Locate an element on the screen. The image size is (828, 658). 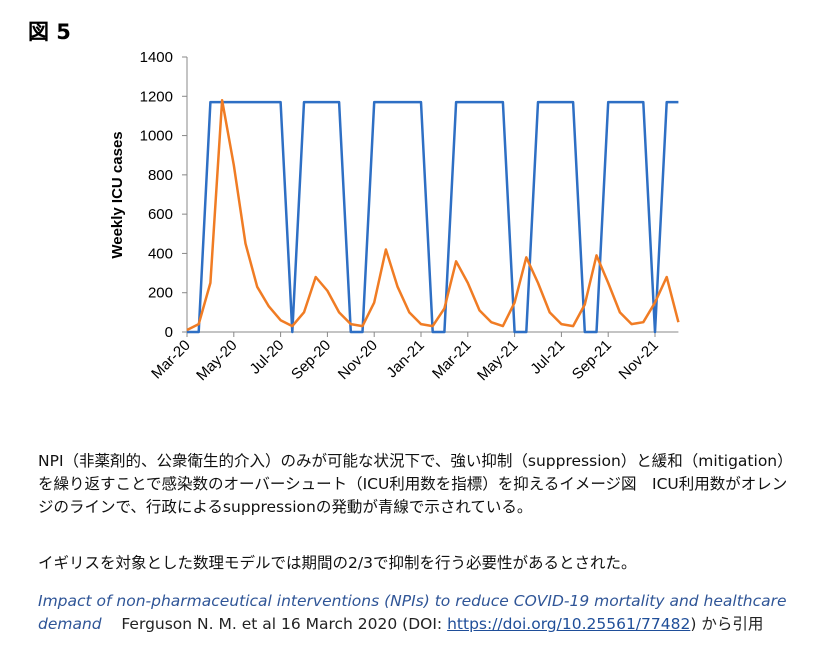
y-tick-label: 0 is located at coordinates (169, 332).